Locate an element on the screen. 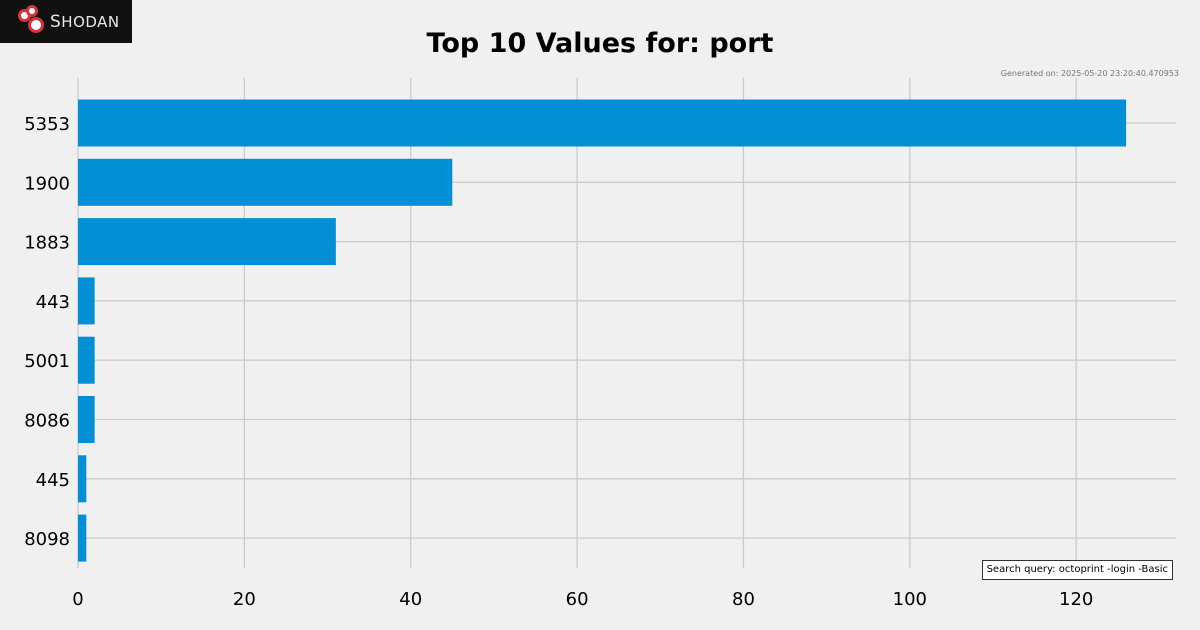 This screenshot has width=1200, height=630. shodan-logo: SHODAN is located at coordinates (66, 21).